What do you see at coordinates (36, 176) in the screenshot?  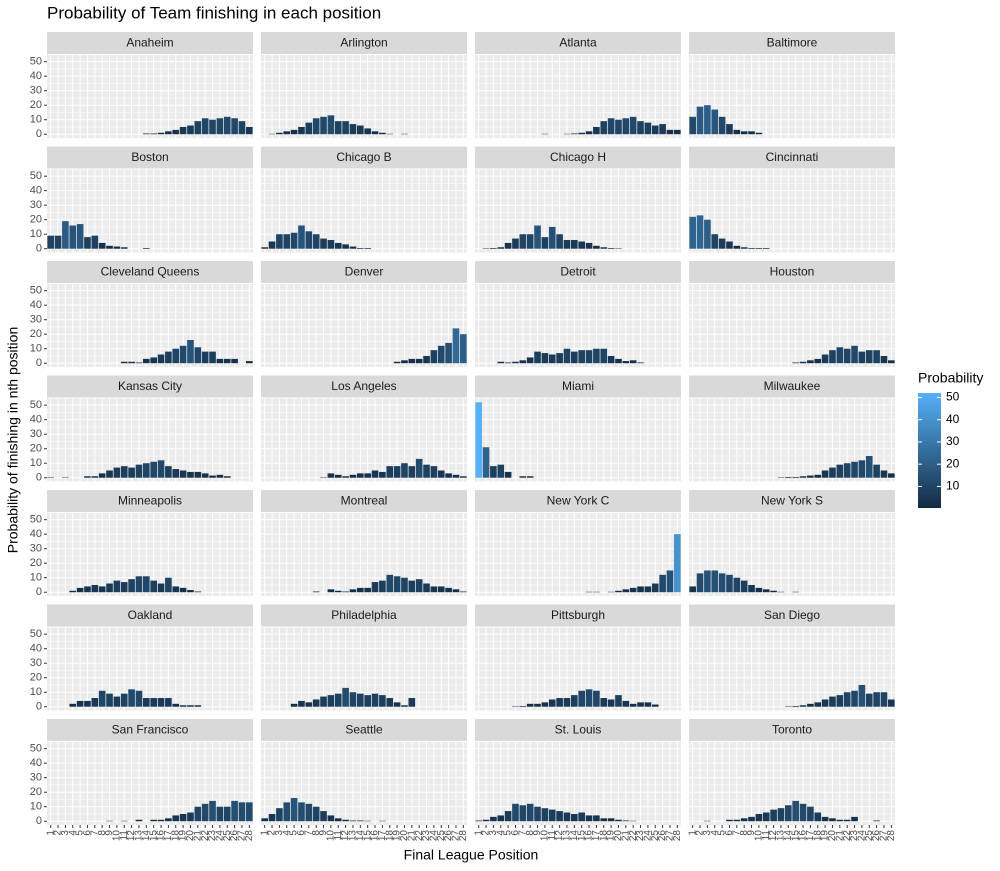 I see `y-tick-label: 50` at bounding box center [36, 176].